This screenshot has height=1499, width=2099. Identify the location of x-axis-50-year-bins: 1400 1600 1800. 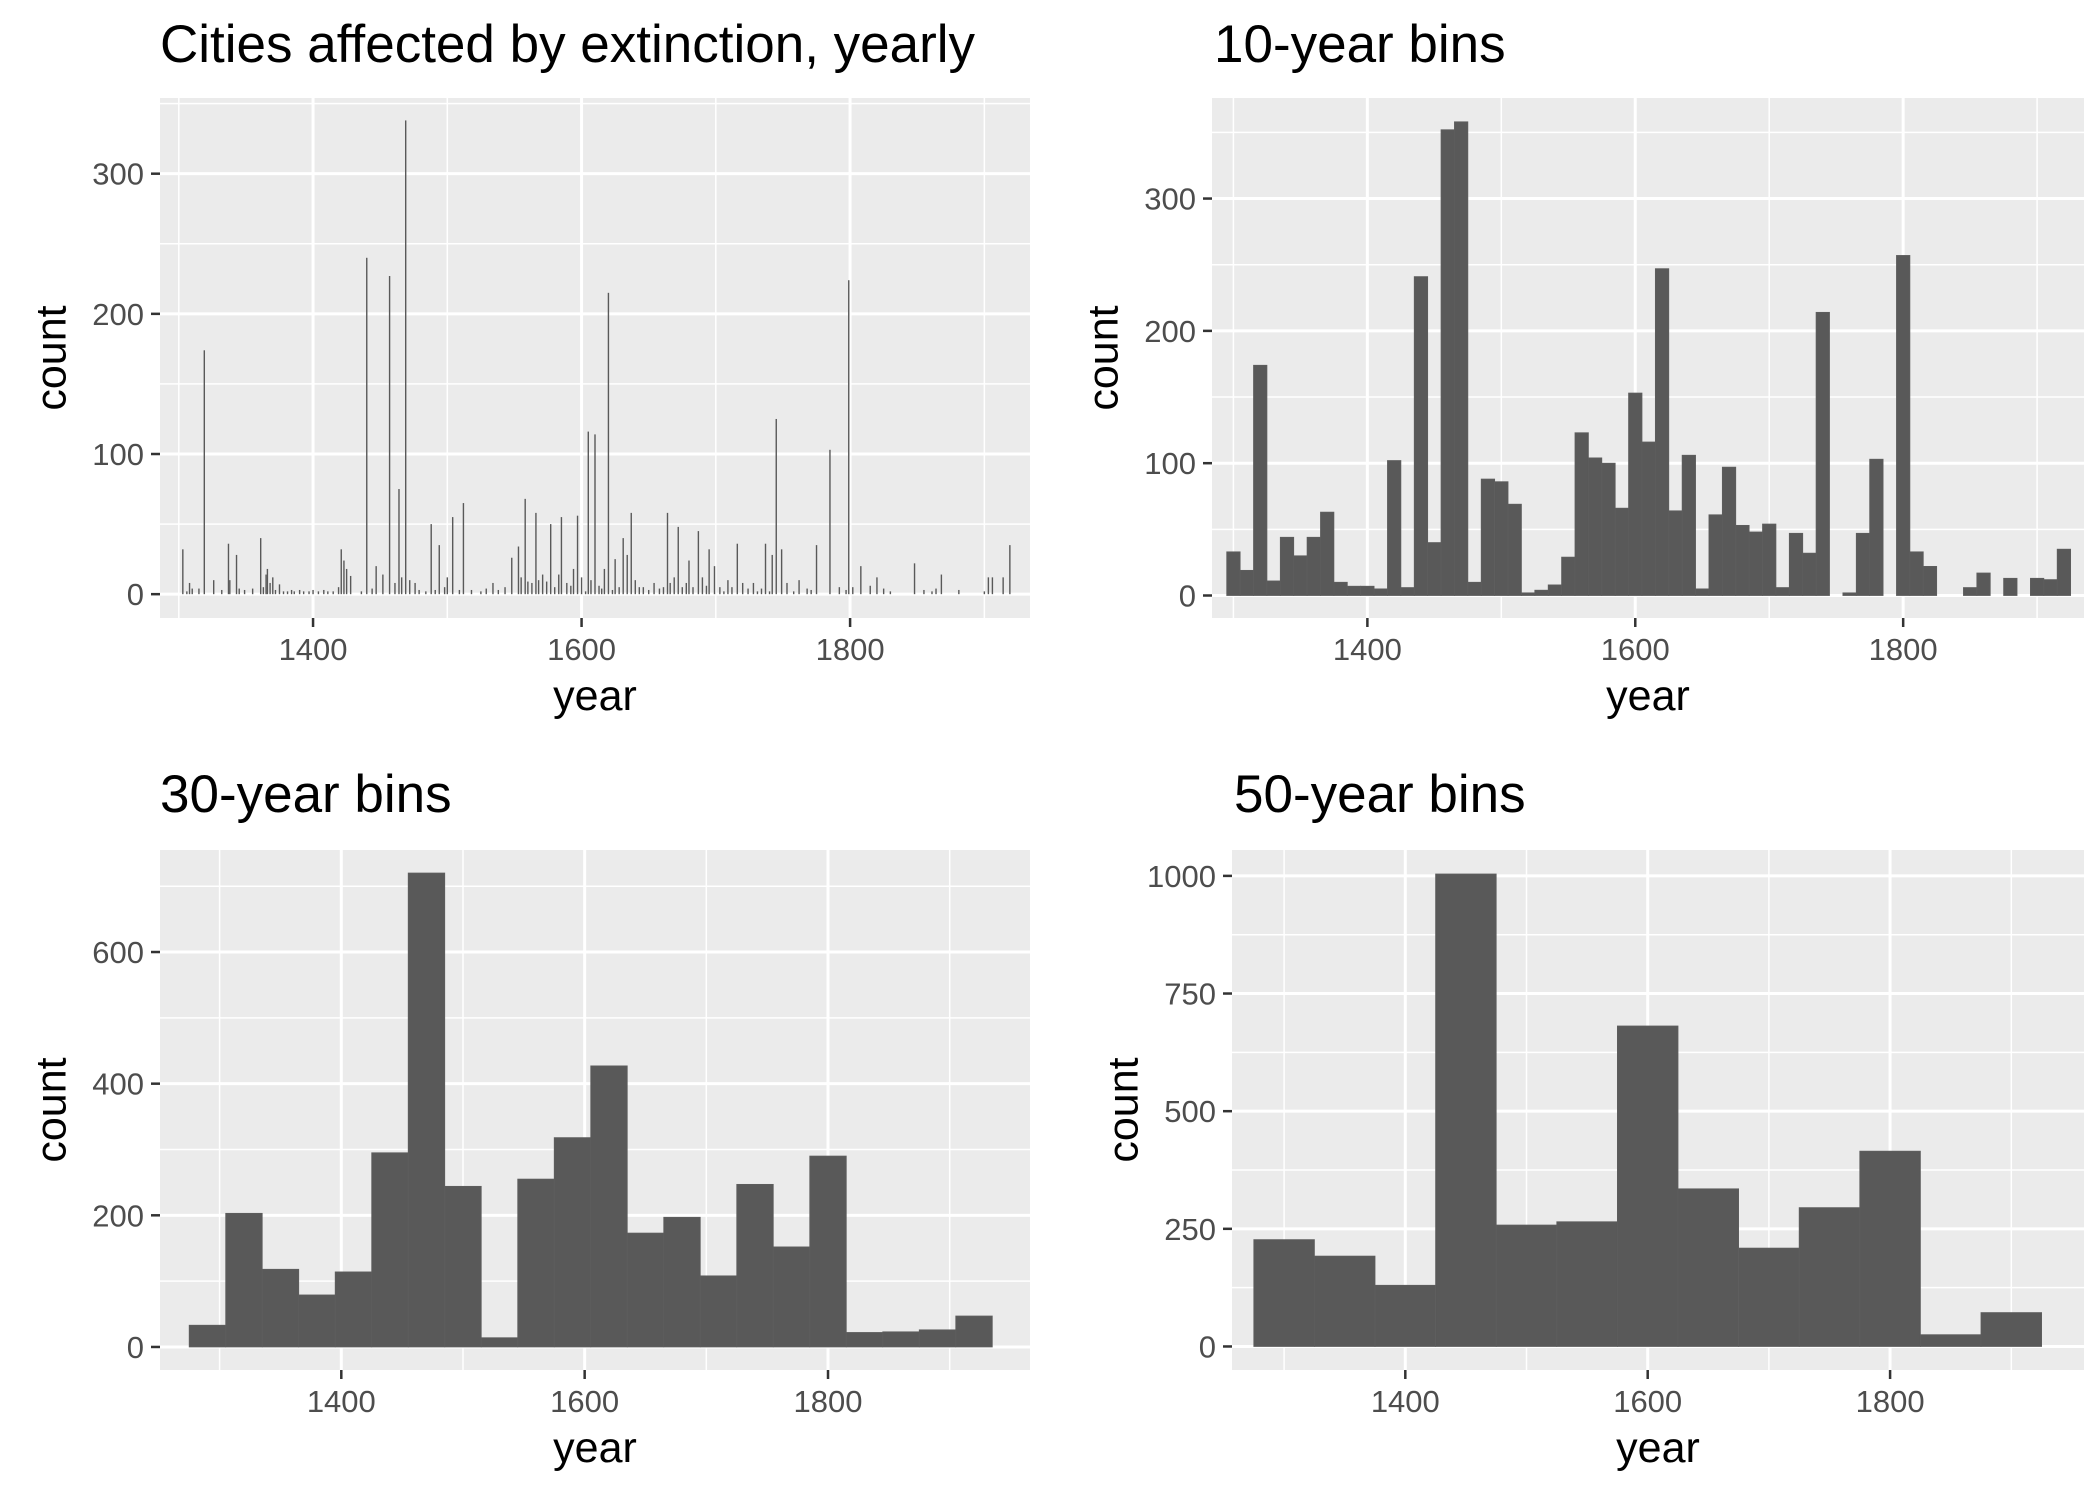
(1648, 1394).